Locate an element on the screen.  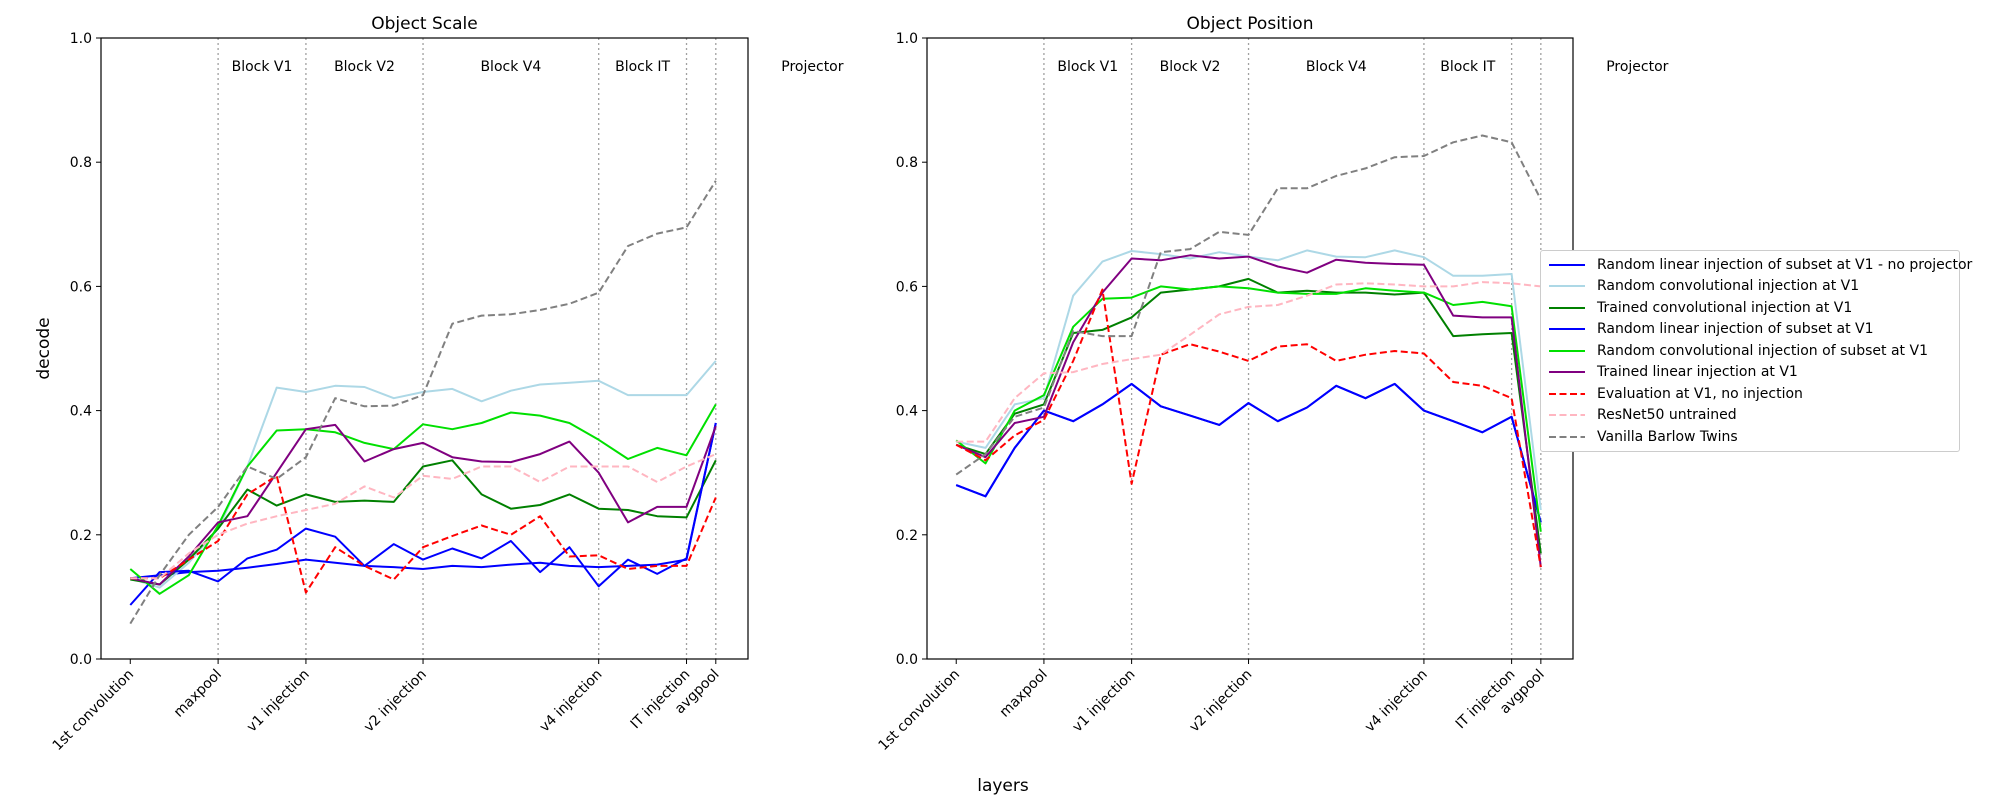
legend-item-random-convolutional-injection-at-v1: Random convolutional injection at V1 is located at coordinates (1750, 287).